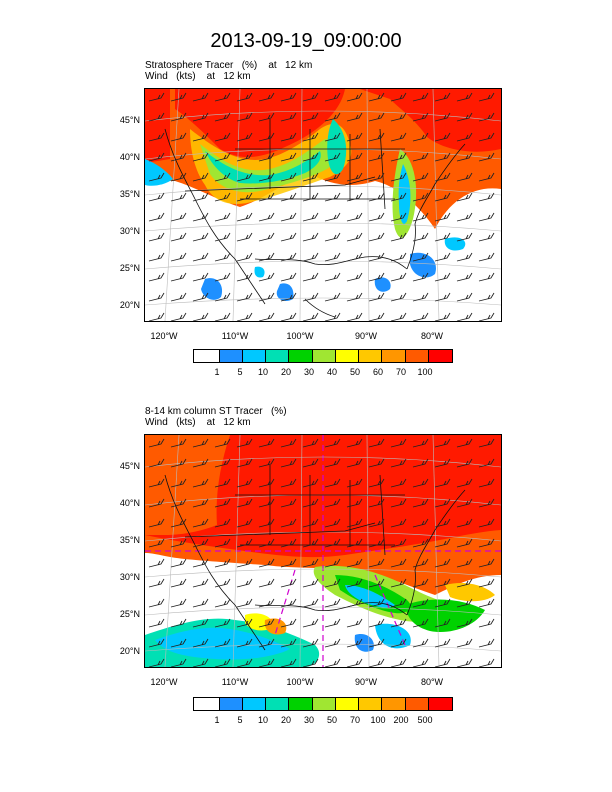 The image size is (612, 792). I want to click on panel1-lat-label: 35°N, so click(129, 194).